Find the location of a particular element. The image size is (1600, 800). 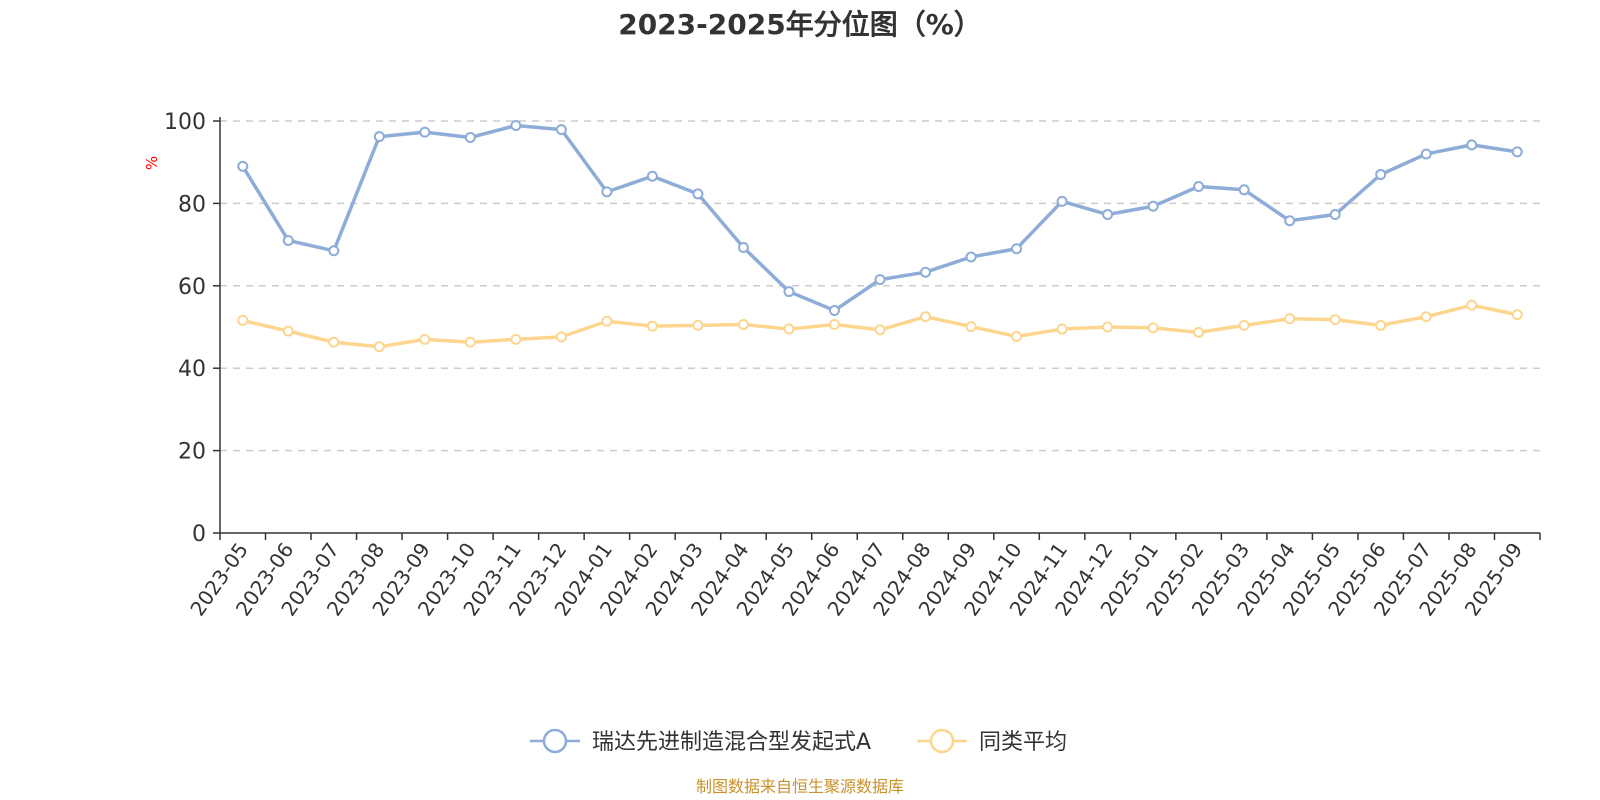

source-note: 制图数据来自恒生聚源数据库 is located at coordinates (800, 786).